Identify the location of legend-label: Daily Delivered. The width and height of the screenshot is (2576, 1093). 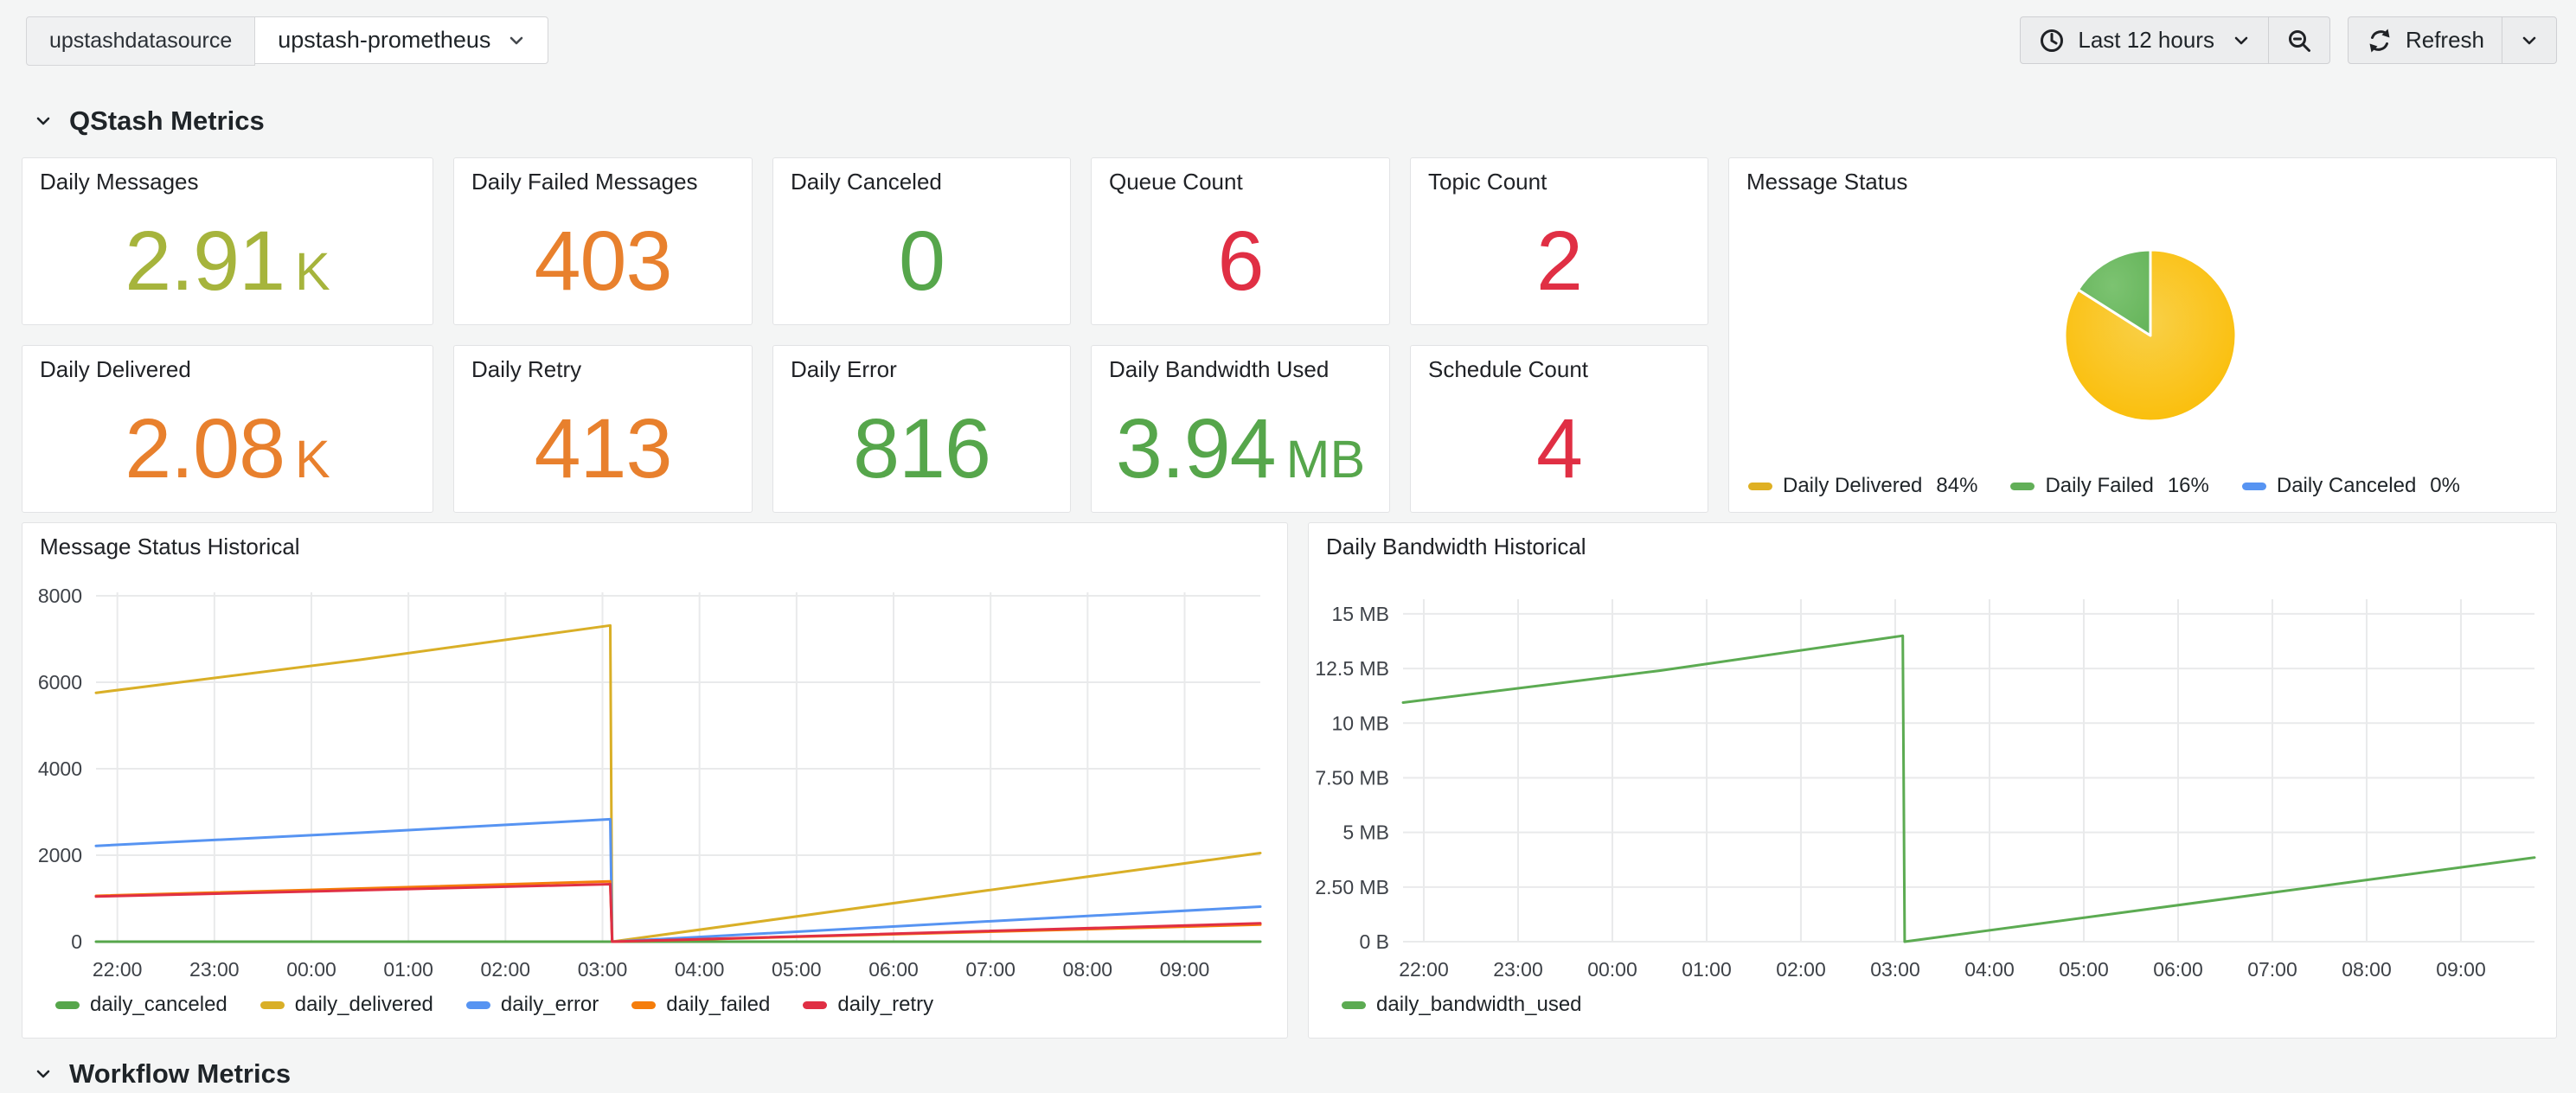
(1853, 485).